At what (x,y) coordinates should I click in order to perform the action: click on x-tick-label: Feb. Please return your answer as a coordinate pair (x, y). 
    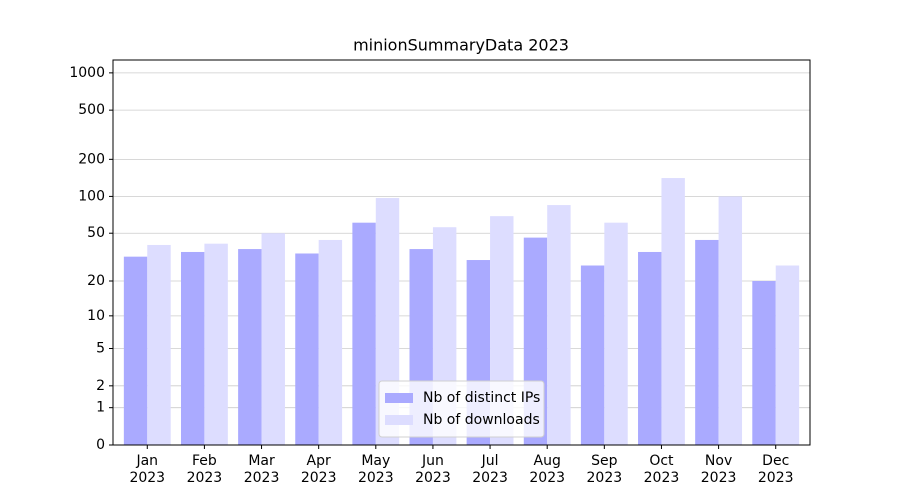
    Looking at the image, I should click on (204, 461).